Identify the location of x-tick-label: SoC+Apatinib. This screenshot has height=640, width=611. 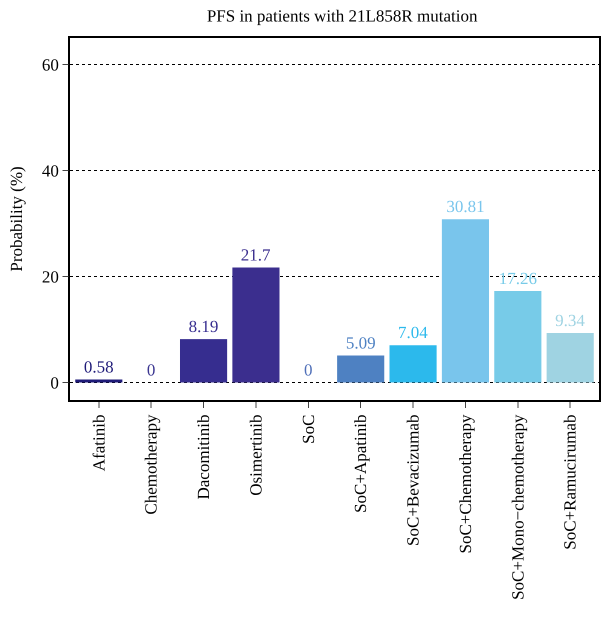
(360, 463).